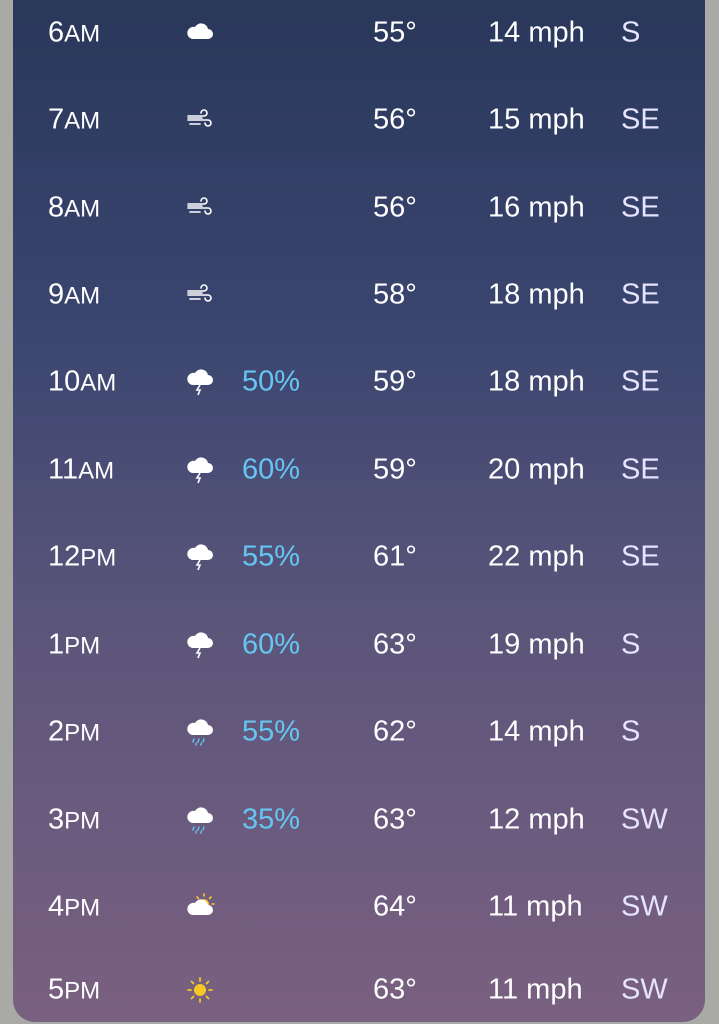  What do you see at coordinates (359, 382) in the screenshot?
I see `hour-row: 10AM 50% 59° 18 mph SE` at bounding box center [359, 382].